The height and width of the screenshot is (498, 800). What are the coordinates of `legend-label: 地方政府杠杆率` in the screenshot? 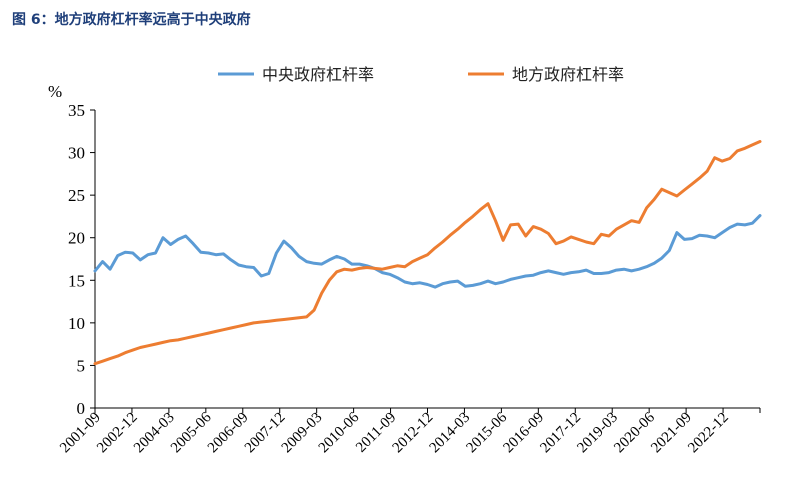 It's located at (568, 74).